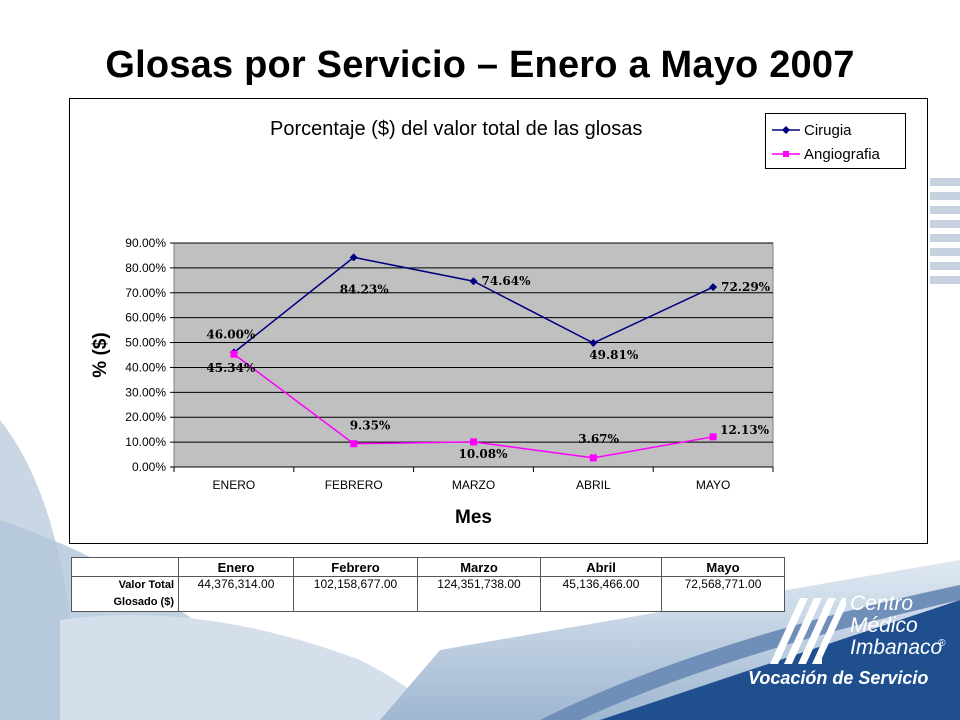 The width and height of the screenshot is (960, 720). Describe the element at coordinates (145, 392) in the screenshot. I see `y-tick-label: 30.00%` at that location.